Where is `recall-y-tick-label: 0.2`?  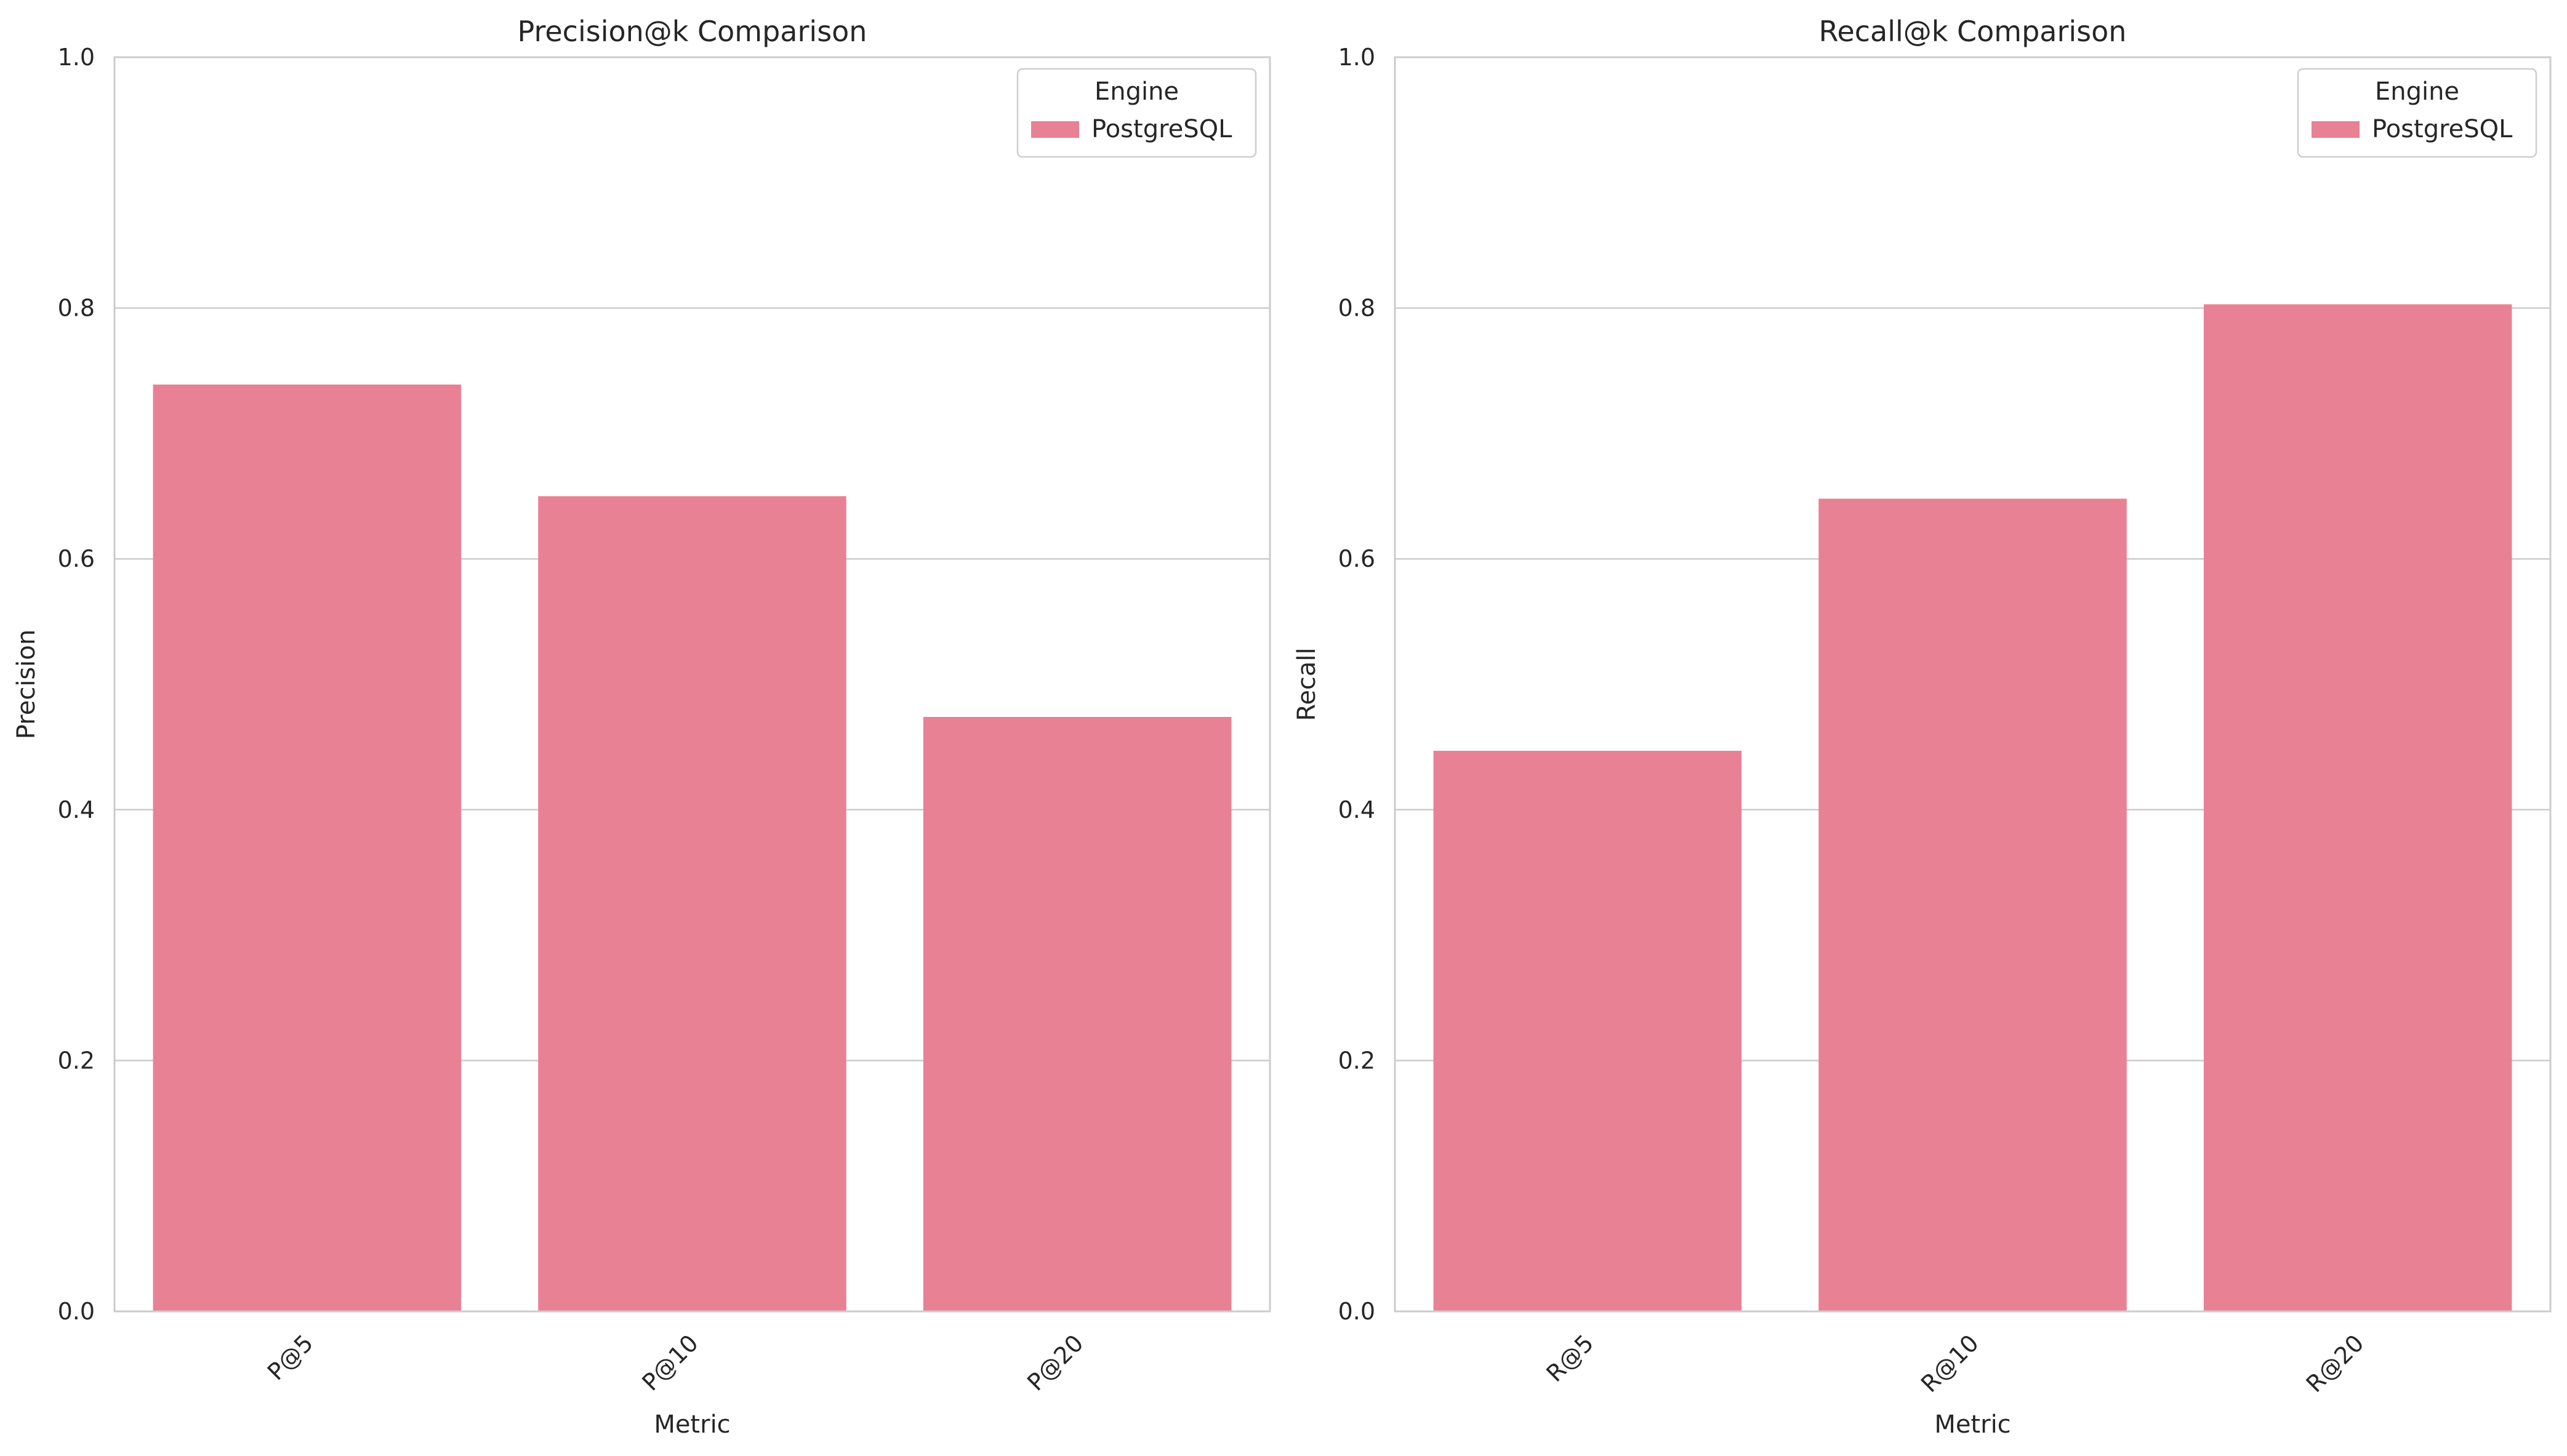
recall-y-tick-label: 0.2 is located at coordinates (1356, 1060).